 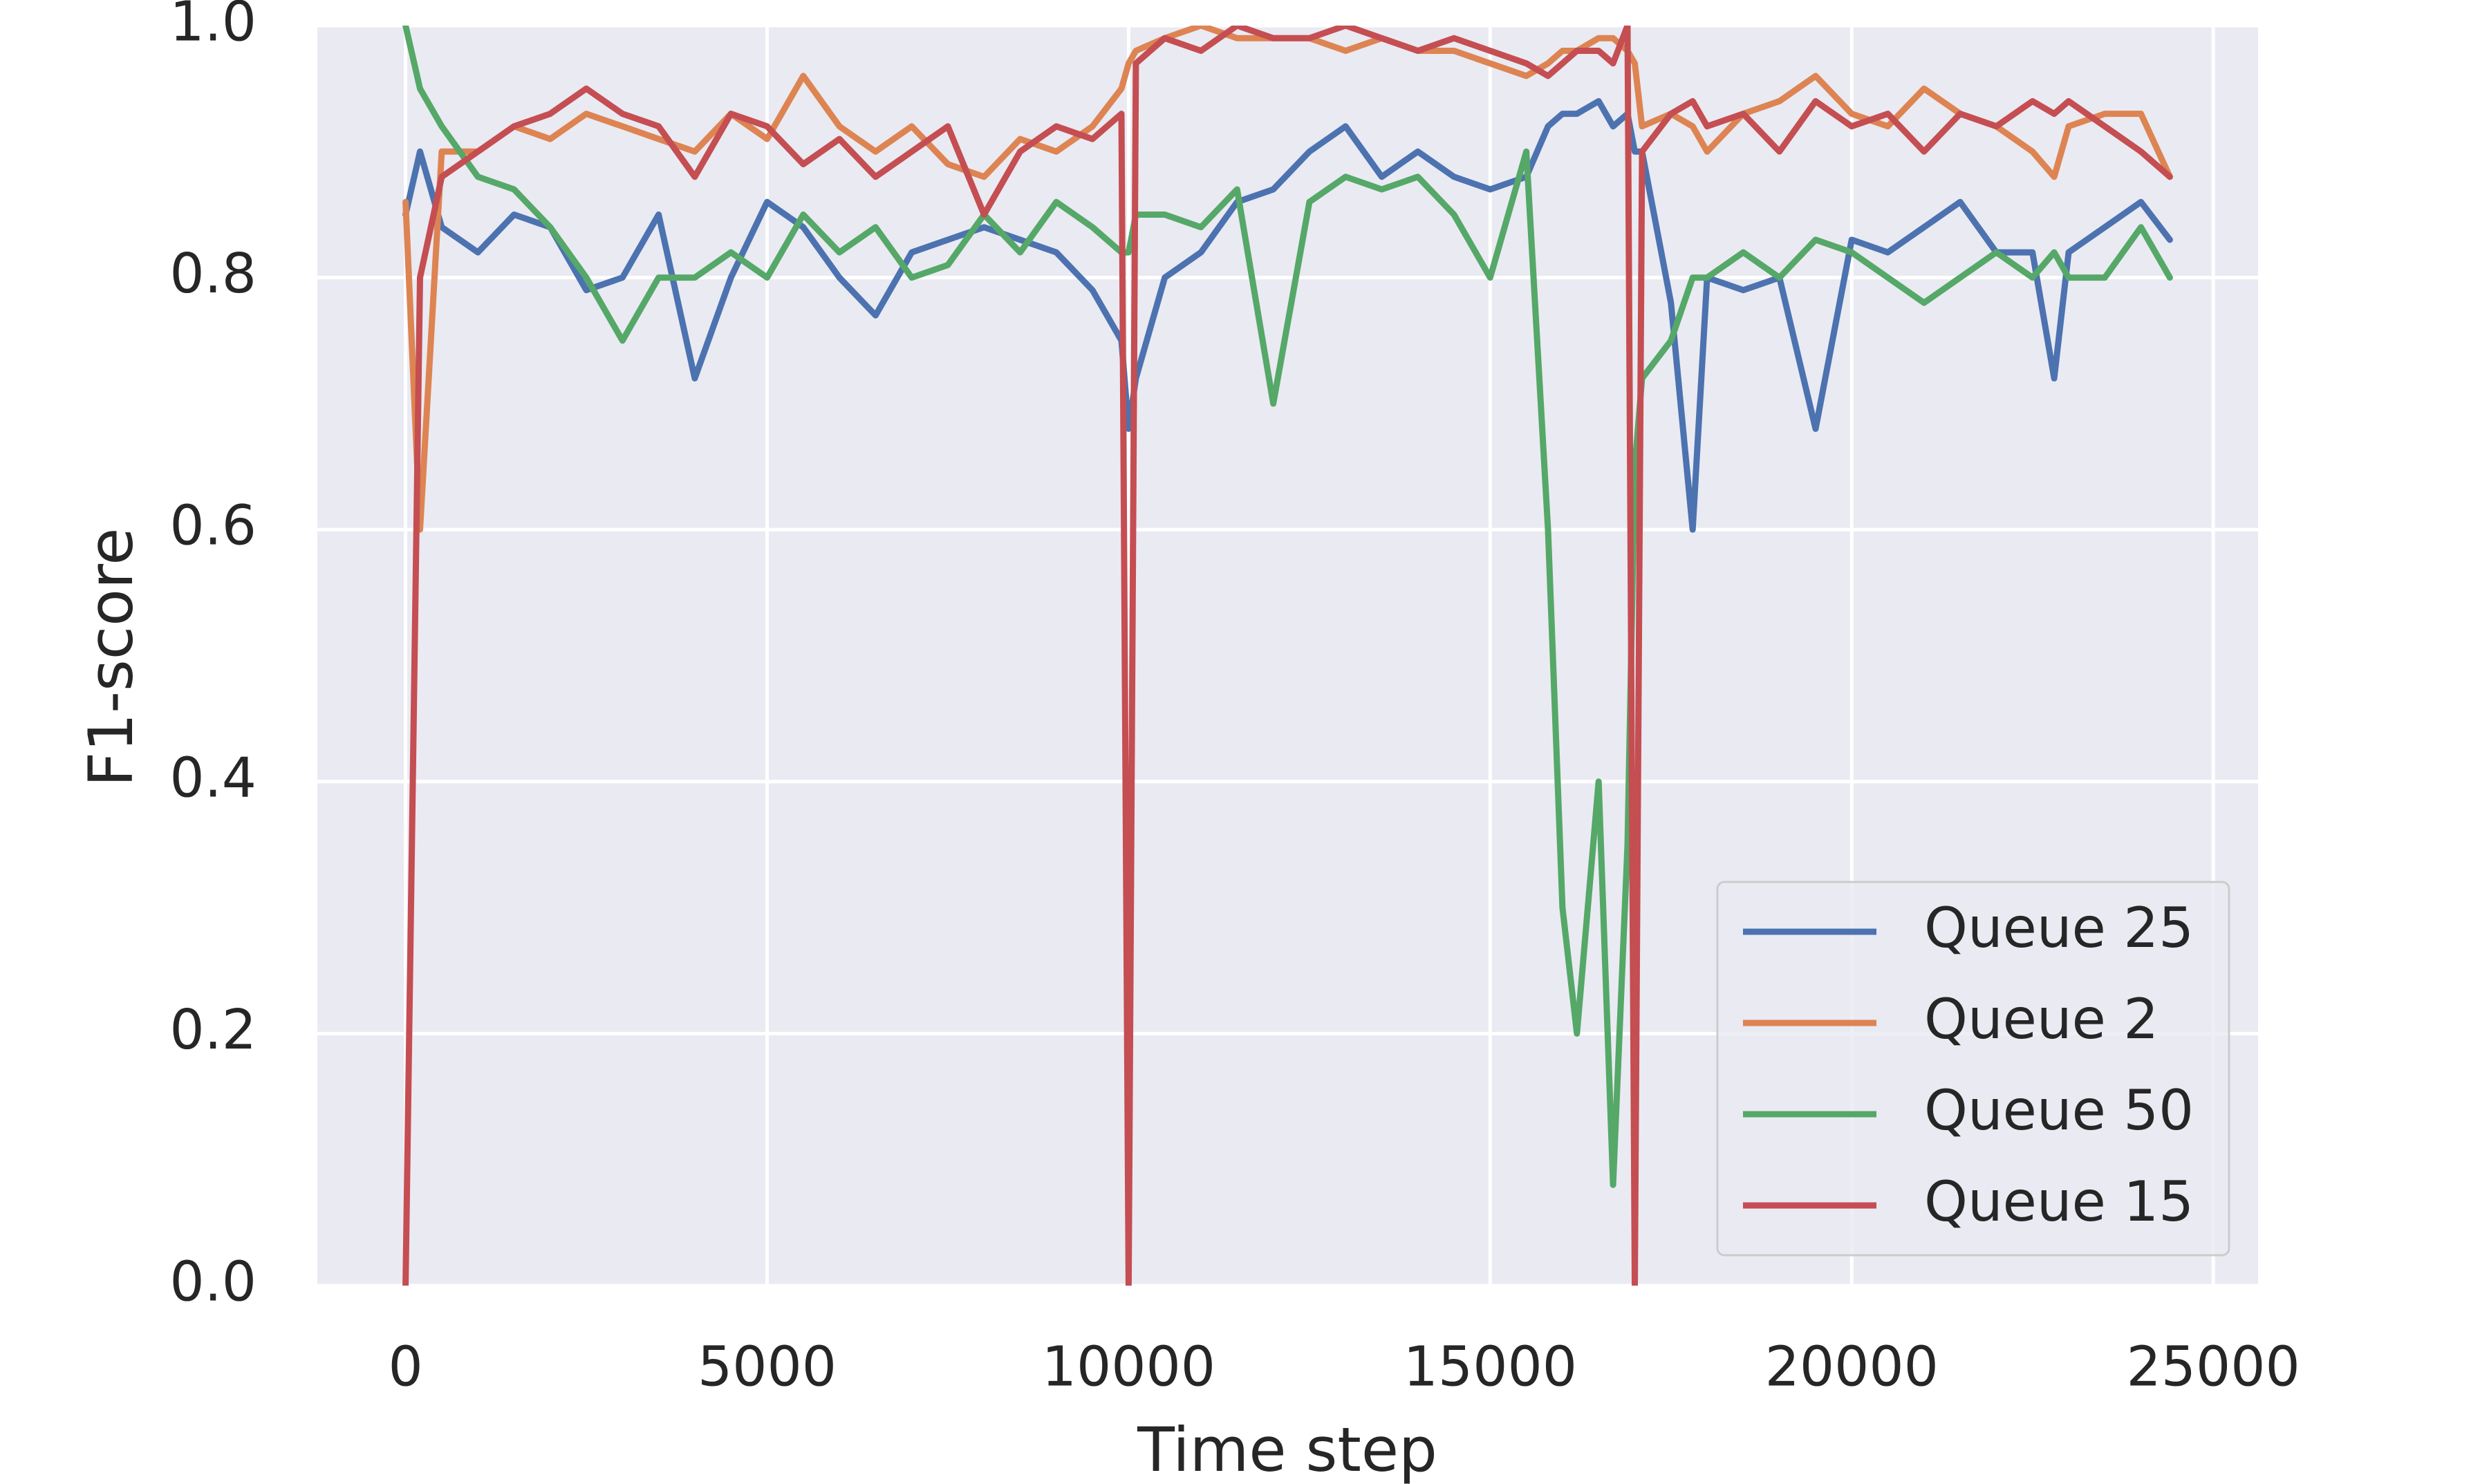 I want to click on x-tick-label: 10000, so click(x=1129, y=1366).